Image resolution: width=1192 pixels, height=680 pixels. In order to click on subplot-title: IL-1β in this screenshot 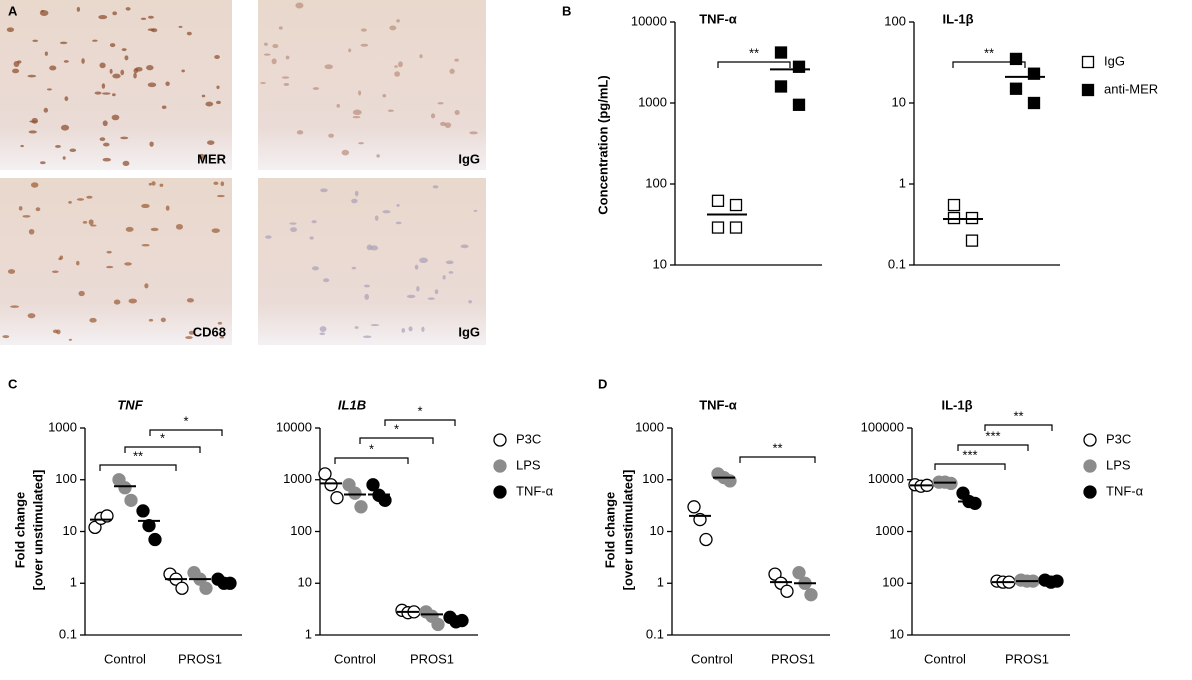, I will do `click(956, 404)`.